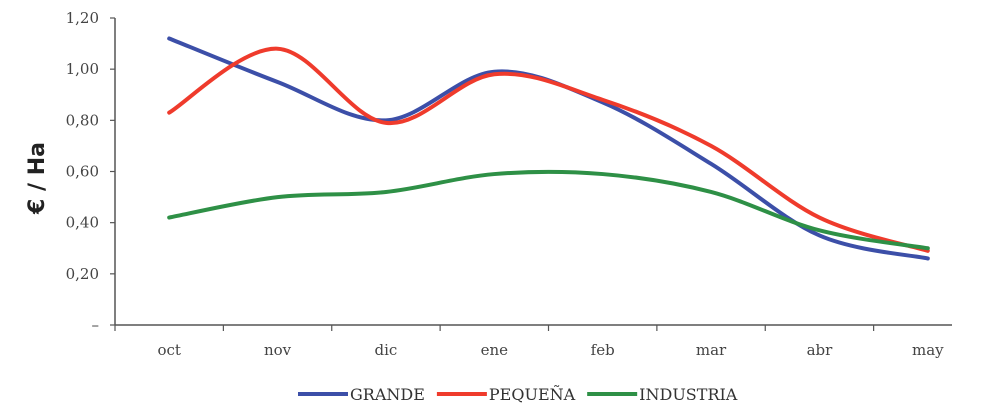 Image resolution: width=982 pixels, height=409 pixels. Describe the element at coordinates (603, 350) in the screenshot. I see `x-tick-label: feb` at that location.